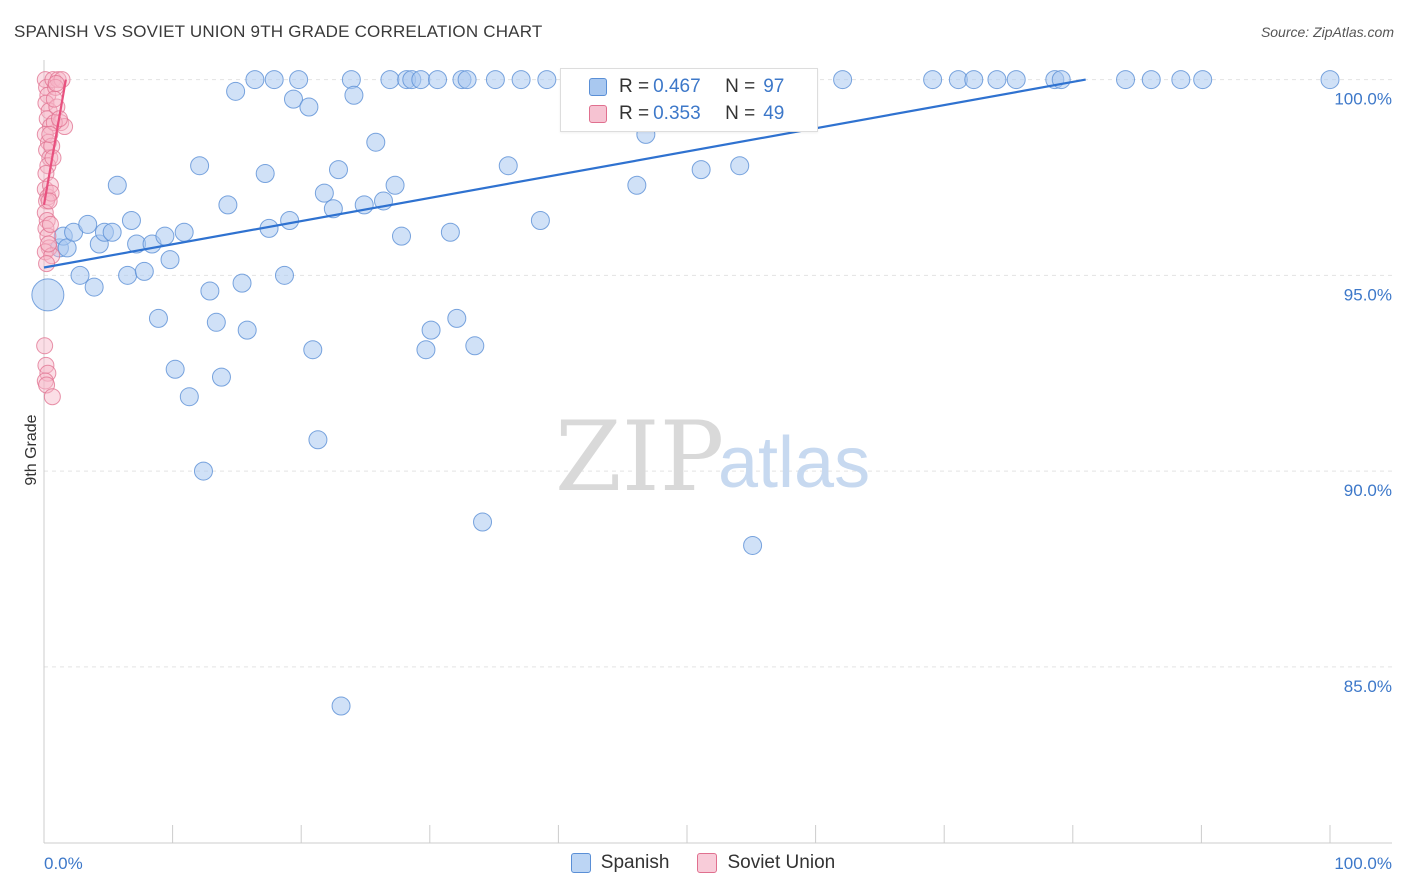  I want to click on spanish-swatch, so click(598, 87).